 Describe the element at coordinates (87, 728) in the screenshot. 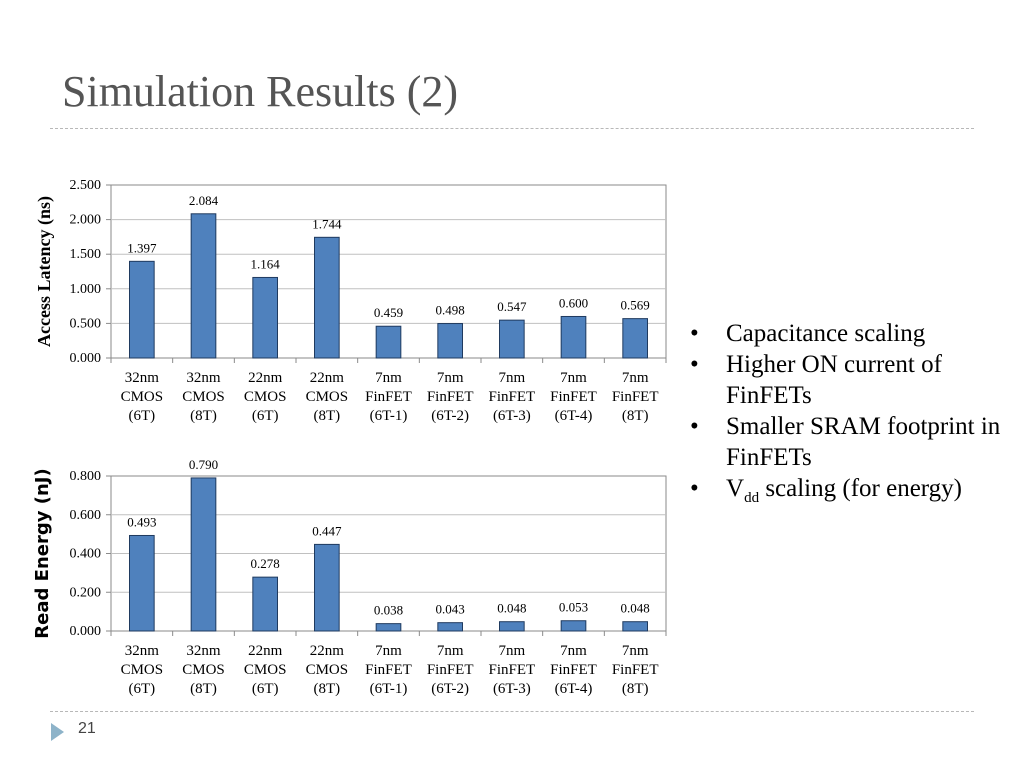

I see `page-number: 21` at that location.